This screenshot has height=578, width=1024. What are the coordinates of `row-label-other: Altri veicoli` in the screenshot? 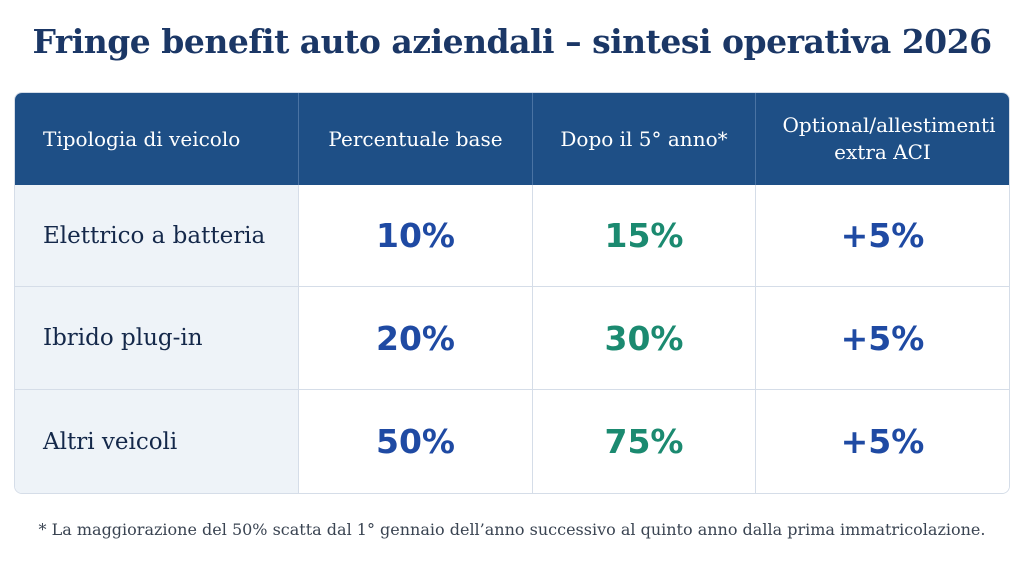 It's located at (157, 441).